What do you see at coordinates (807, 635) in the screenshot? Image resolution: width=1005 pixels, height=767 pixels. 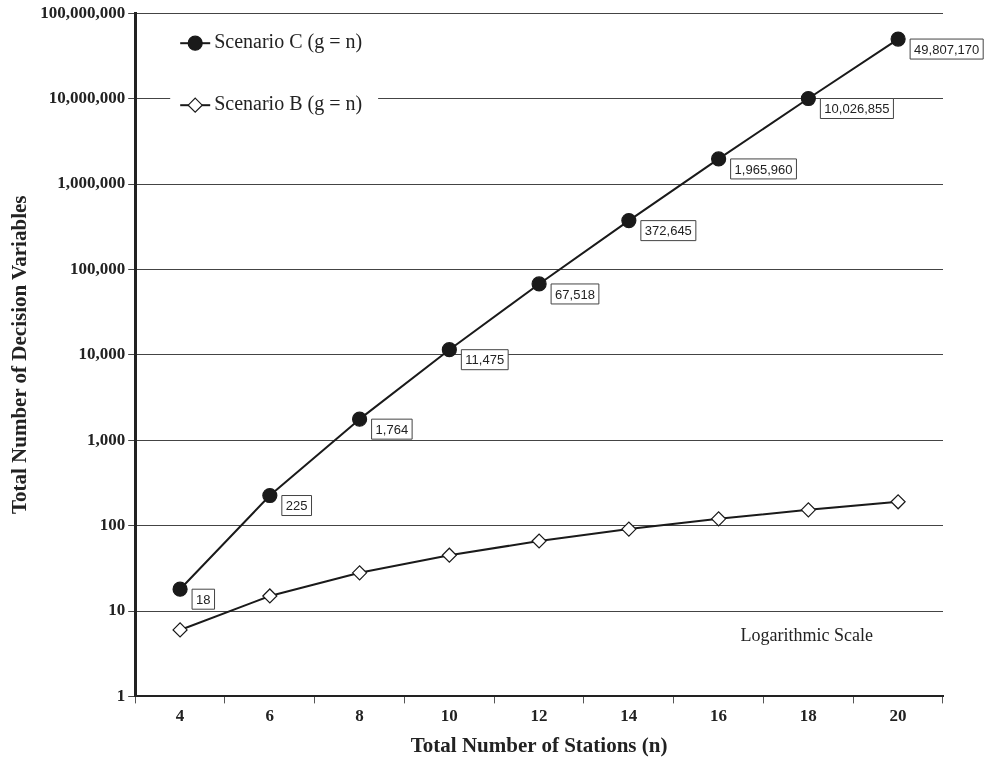 I see `annotation: Logarithmic Scale` at bounding box center [807, 635].